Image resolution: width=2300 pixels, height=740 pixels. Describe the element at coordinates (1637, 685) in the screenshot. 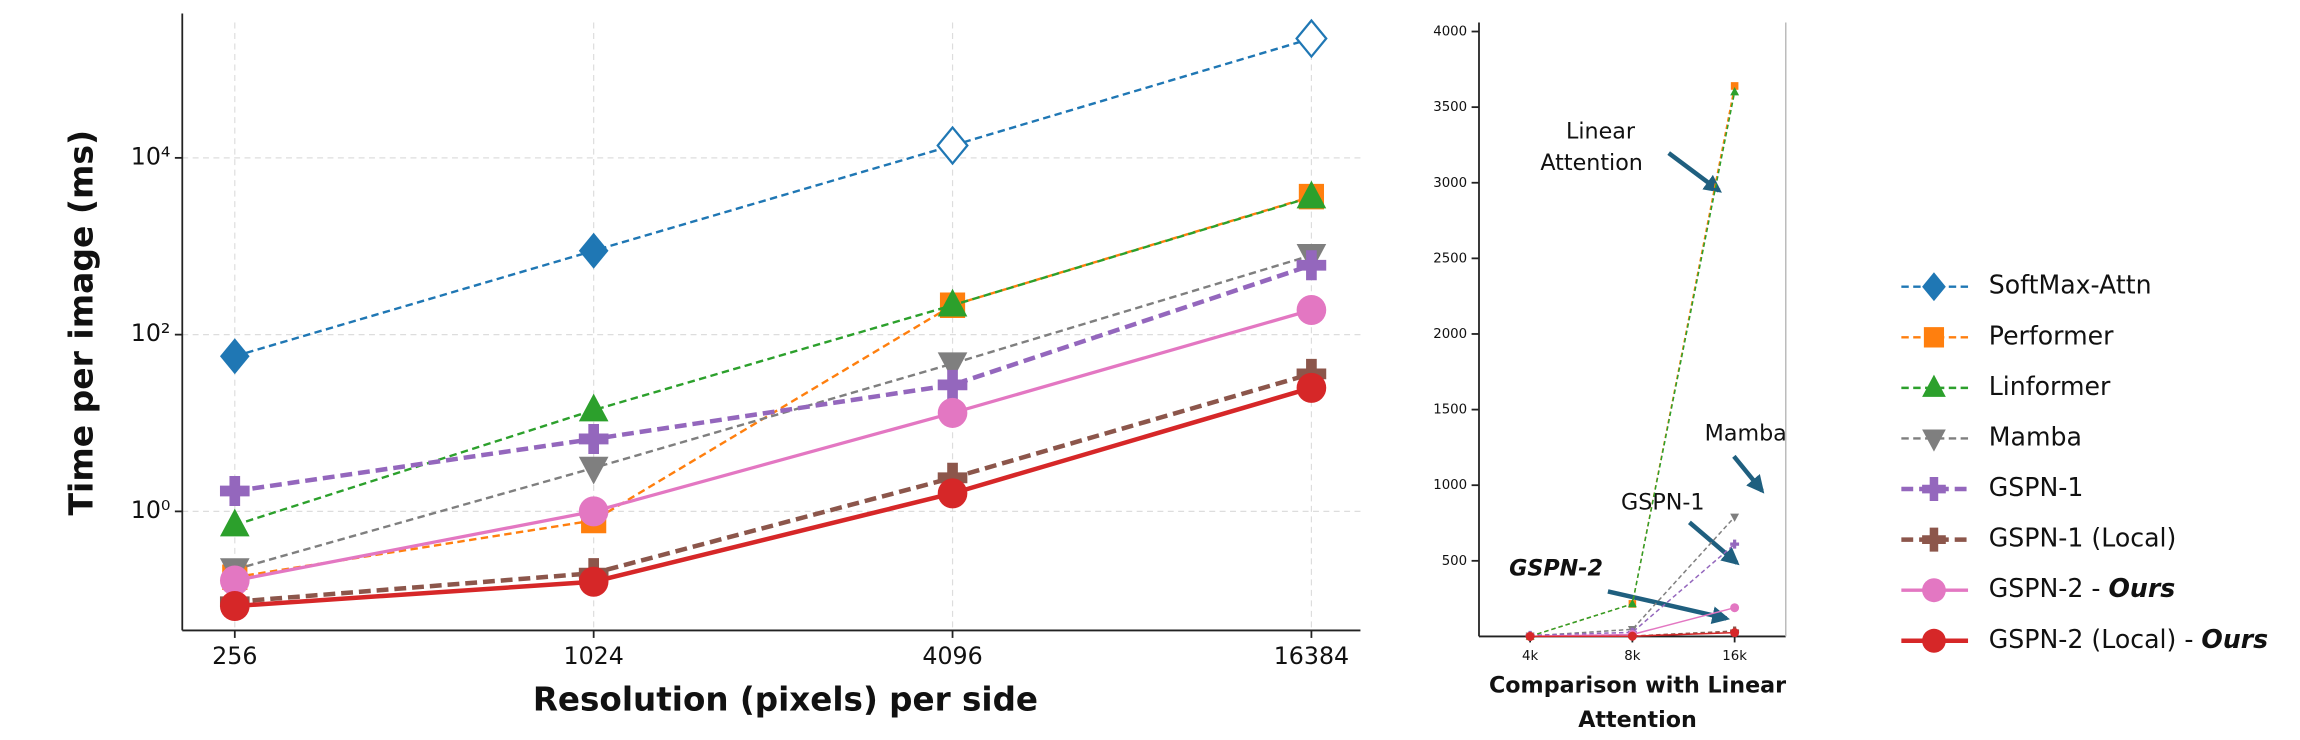

I see `x-axis-label: Comparison with Linear` at that location.